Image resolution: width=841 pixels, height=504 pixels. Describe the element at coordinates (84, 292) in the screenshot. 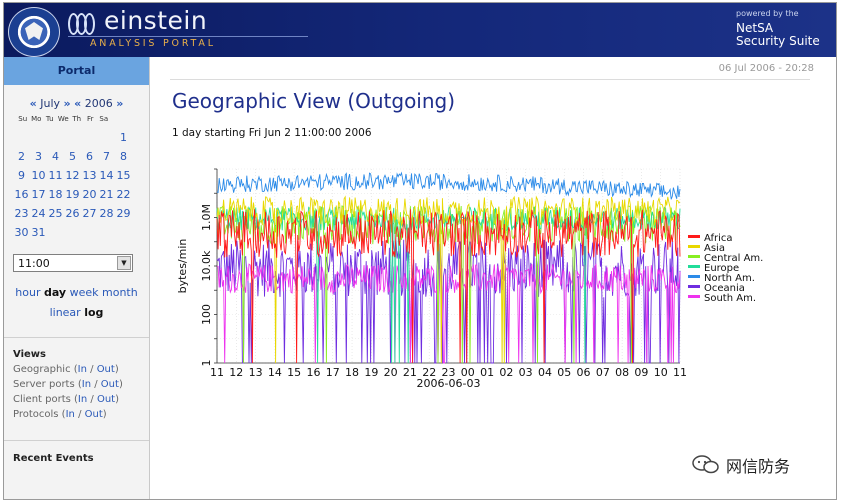

I see `range-week-link: week` at that location.